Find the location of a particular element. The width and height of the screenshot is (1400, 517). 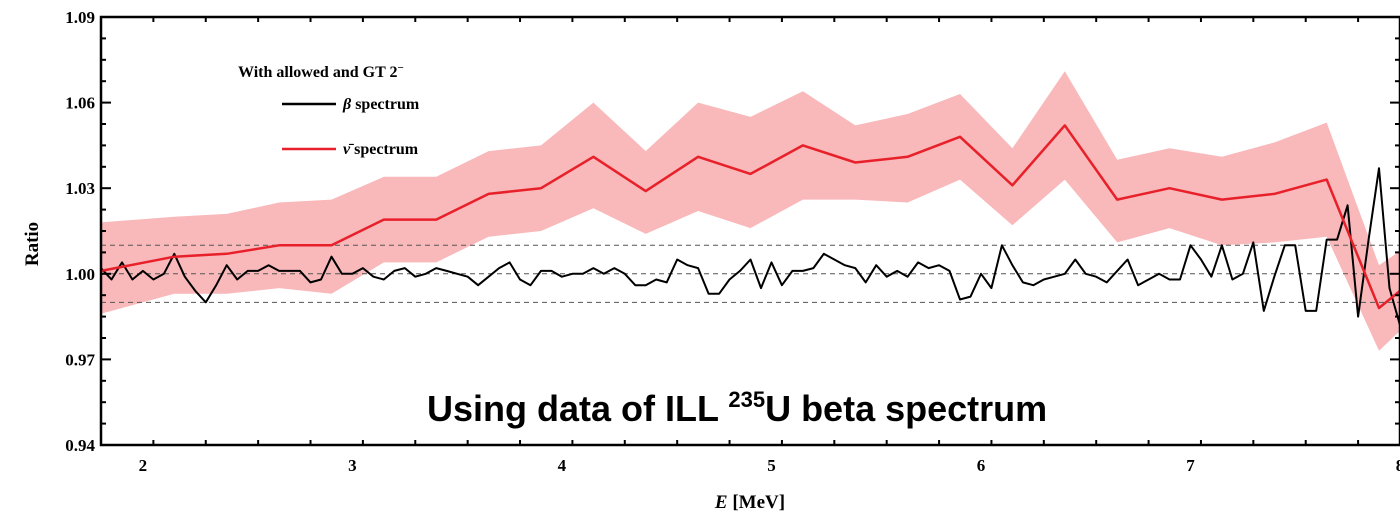

y-tick-label-1: 0.97 is located at coordinates (80, 359).